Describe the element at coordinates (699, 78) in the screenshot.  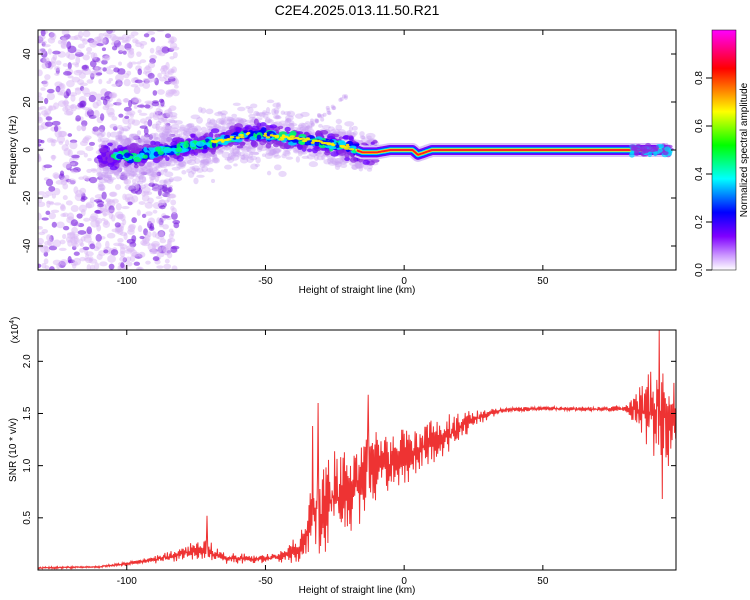
I see `colorbar-tick-label: 0.8` at that location.